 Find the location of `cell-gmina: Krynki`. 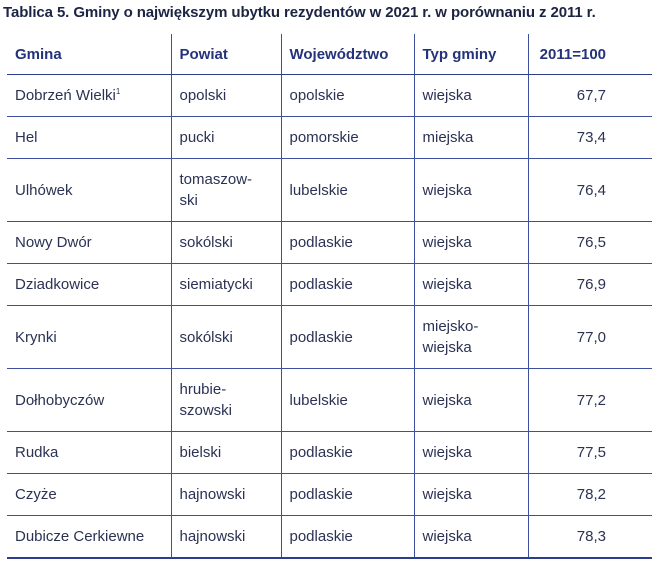

cell-gmina: Krynki is located at coordinates (89, 337).